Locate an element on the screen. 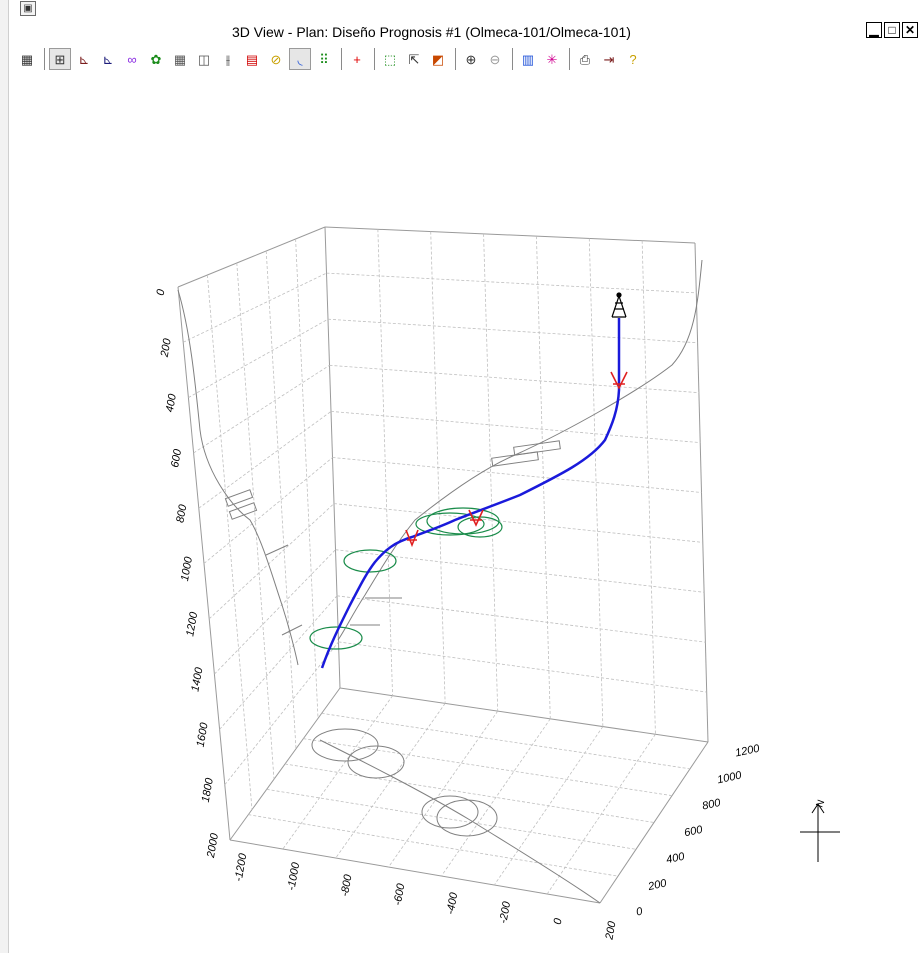 The height and width of the screenshot is (958, 920). zoom-in-button: ⊕ is located at coordinates (471, 59).